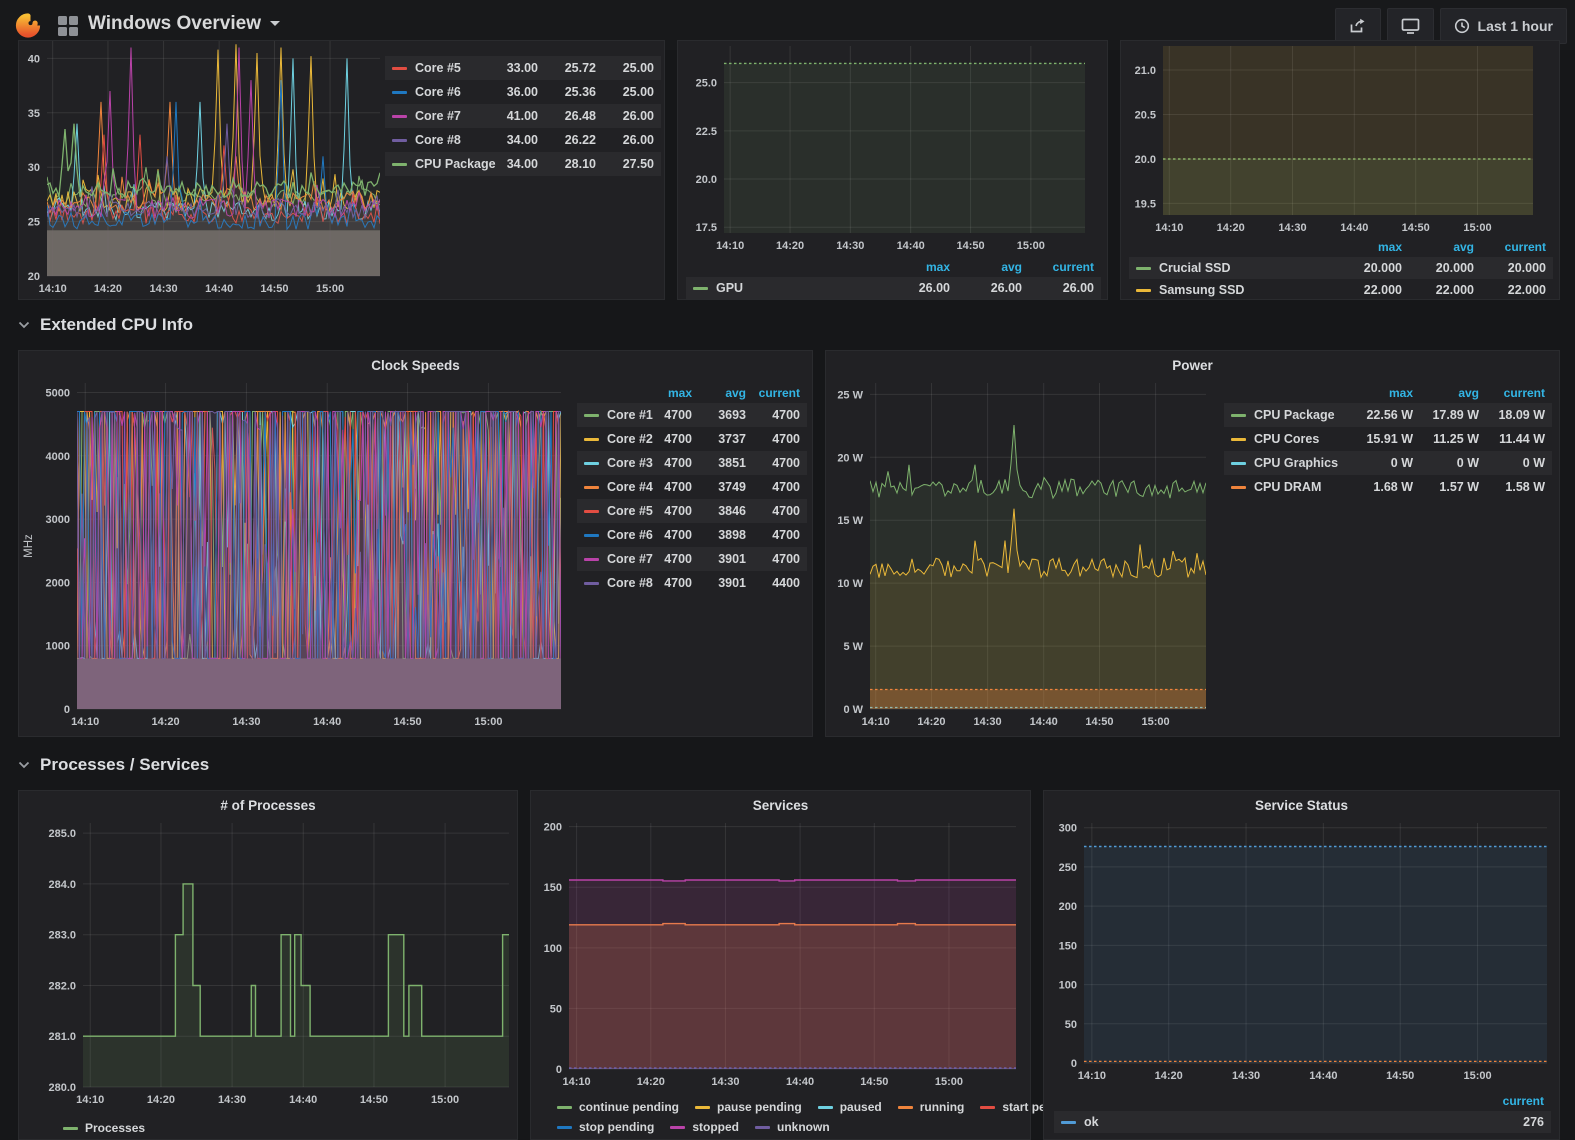 This screenshot has height=1140, width=1575. What do you see at coordinates (605, 1127) in the screenshot?
I see `legend-item: stop pending` at bounding box center [605, 1127].